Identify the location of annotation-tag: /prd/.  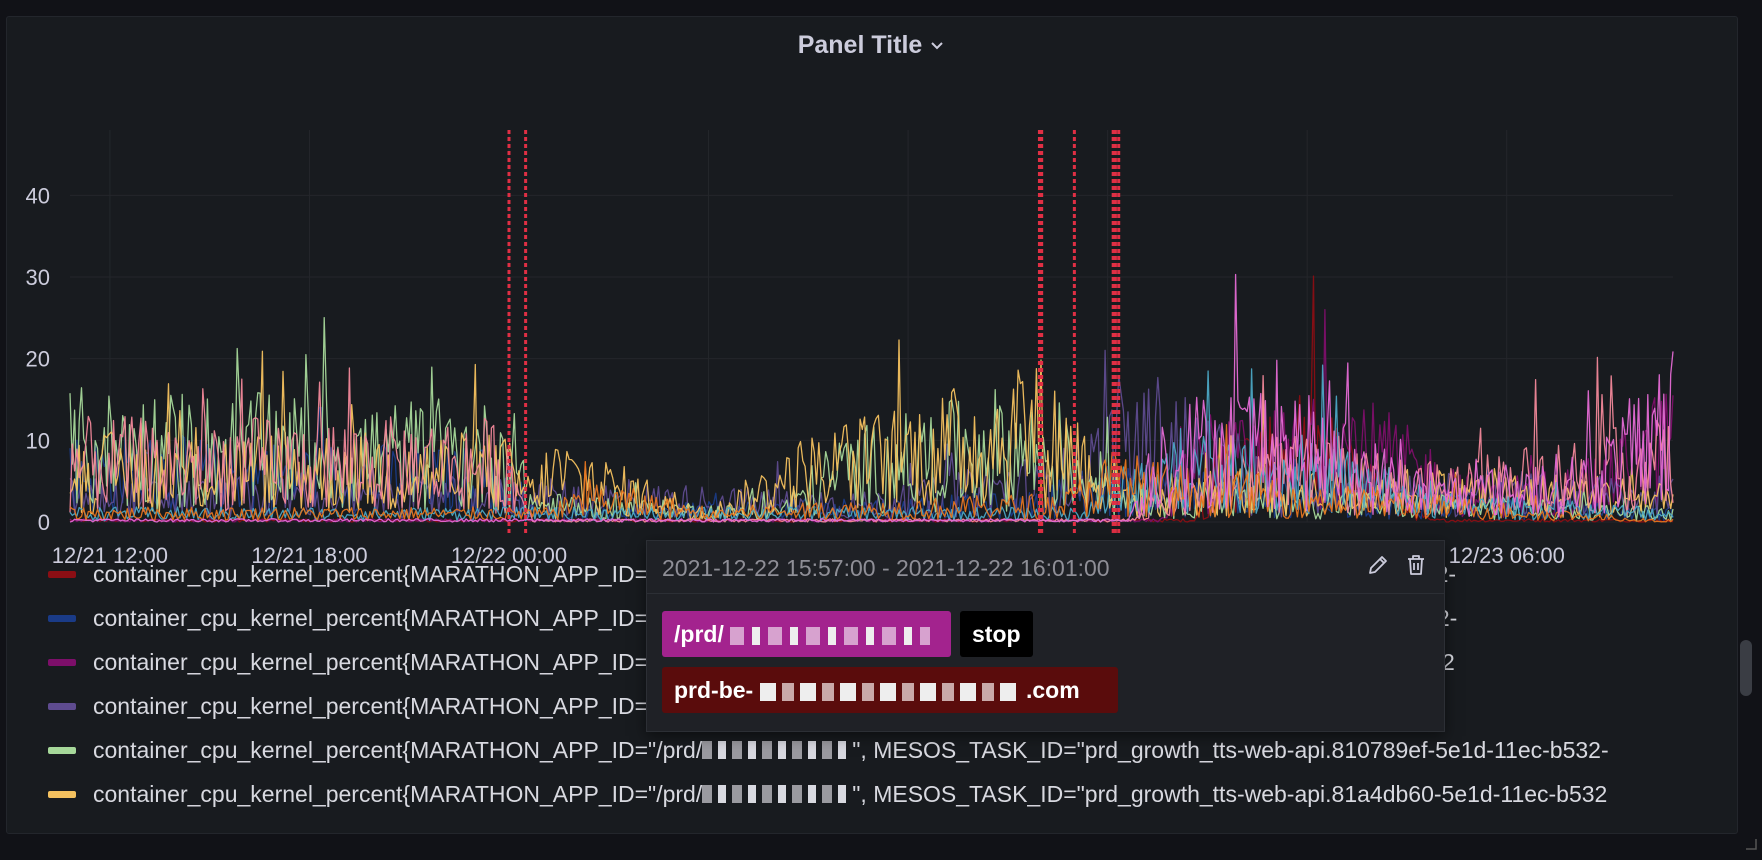
(806, 634).